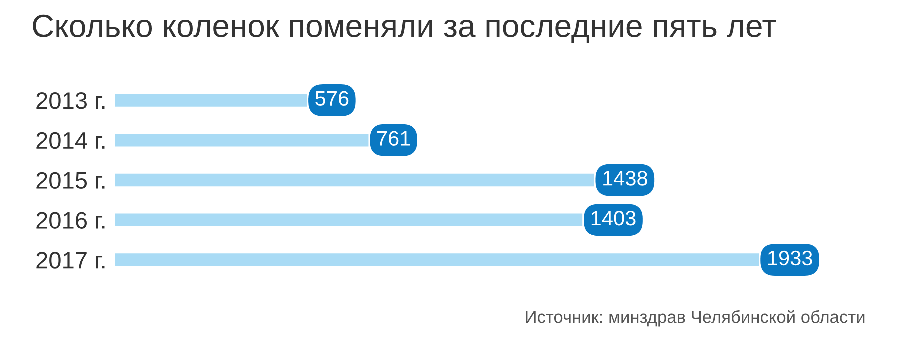  What do you see at coordinates (70, 220) in the screenshot?
I see `y-tick-label: 2016 г.` at bounding box center [70, 220].